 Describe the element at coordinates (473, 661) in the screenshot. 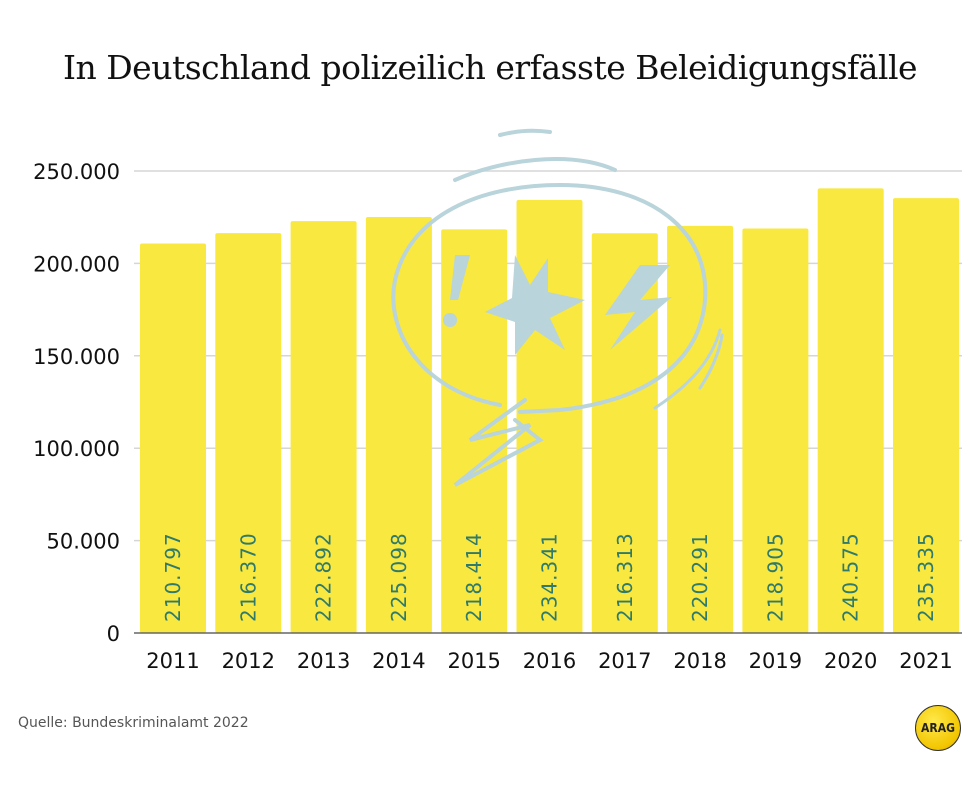

I see `x-tick-label: 2015` at that location.